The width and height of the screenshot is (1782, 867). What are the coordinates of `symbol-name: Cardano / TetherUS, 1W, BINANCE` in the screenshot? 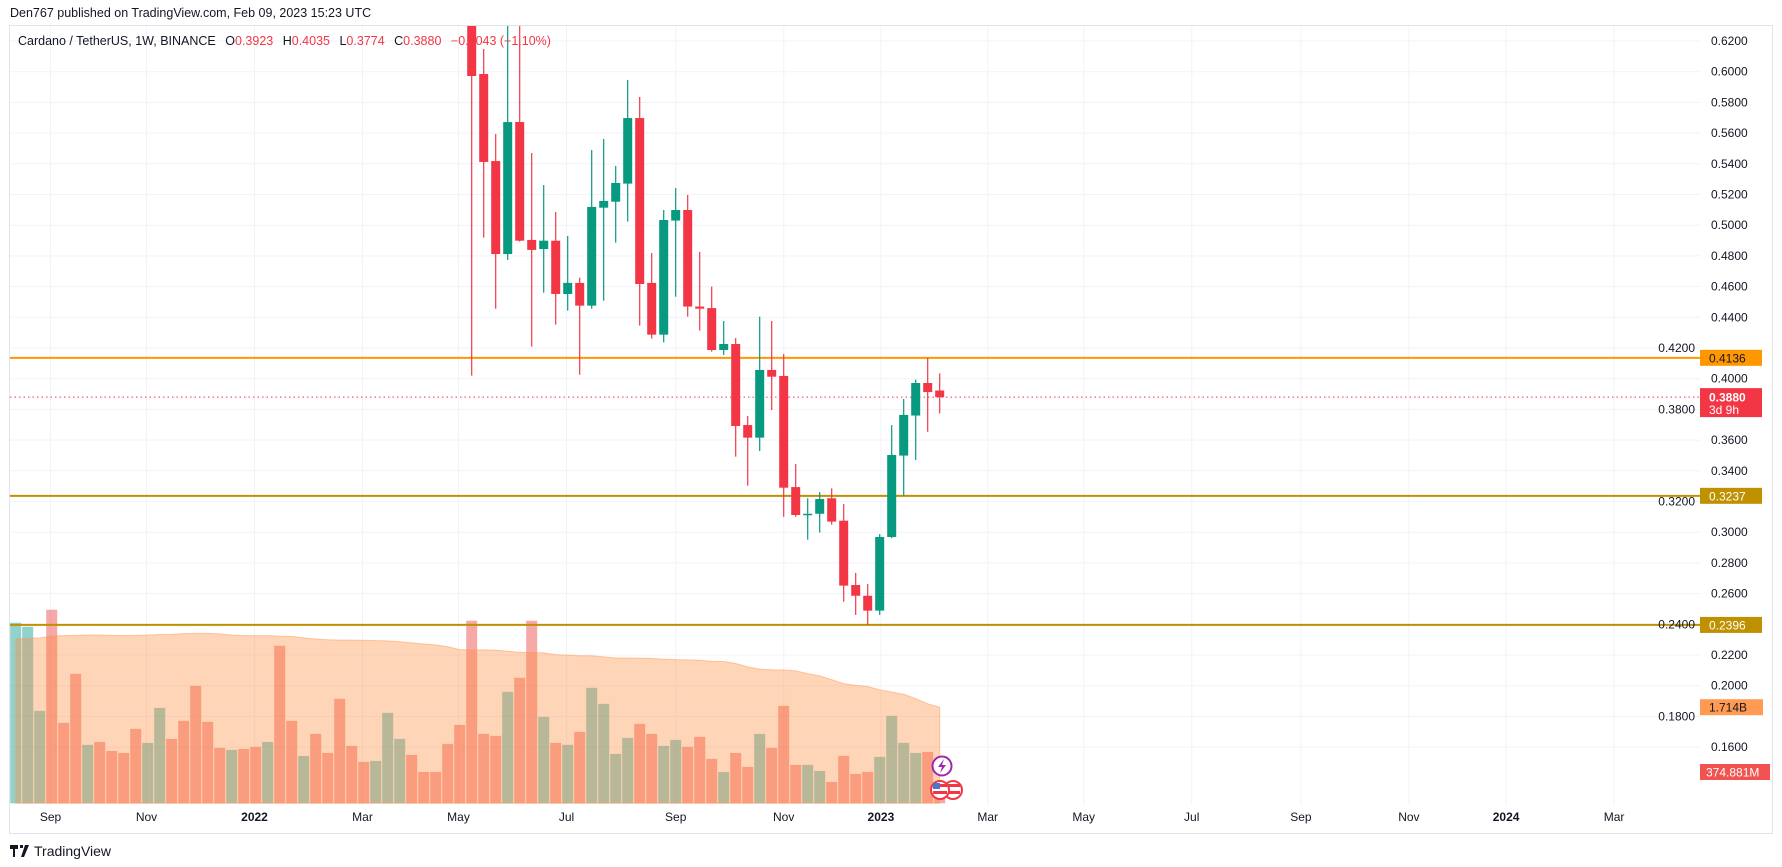 It's located at (117, 41).